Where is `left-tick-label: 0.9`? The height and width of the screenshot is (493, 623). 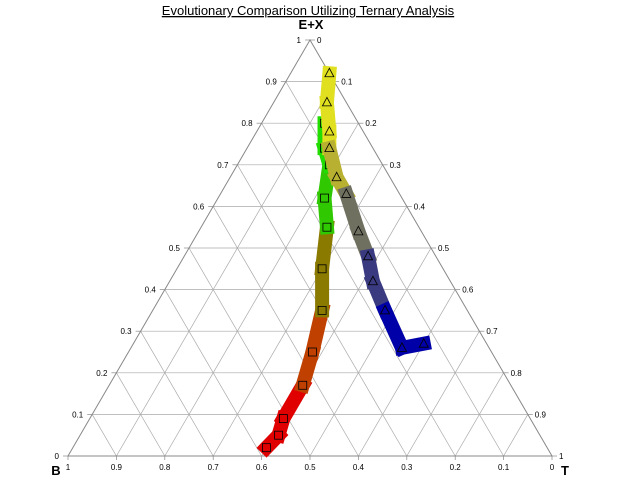
left-tick-label: 0.9 is located at coordinates (272, 82).